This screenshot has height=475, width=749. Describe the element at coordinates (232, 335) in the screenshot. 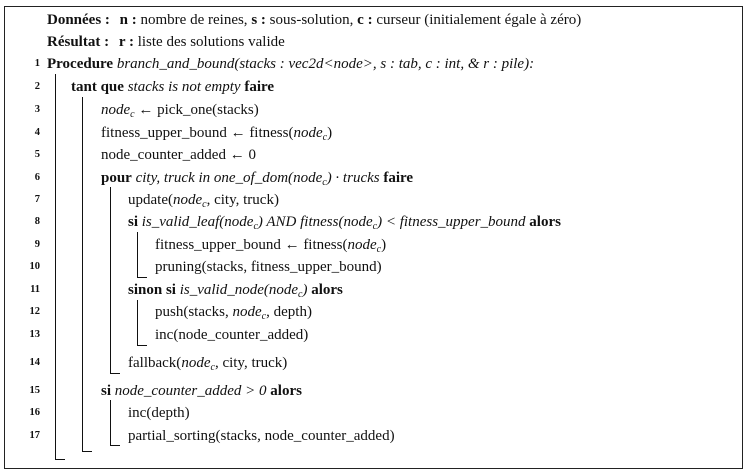

I see `code-text: inc(node_counter_added)` at that location.